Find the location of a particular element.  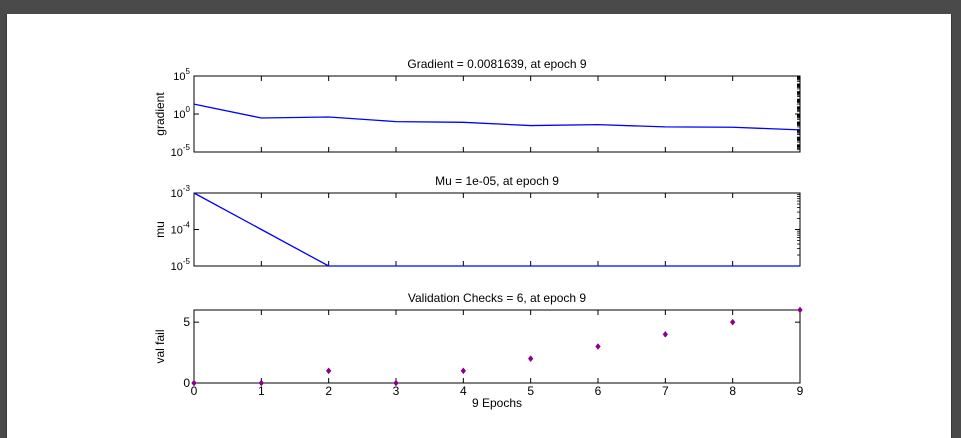

x-tick-label: 8 is located at coordinates (732, 391).